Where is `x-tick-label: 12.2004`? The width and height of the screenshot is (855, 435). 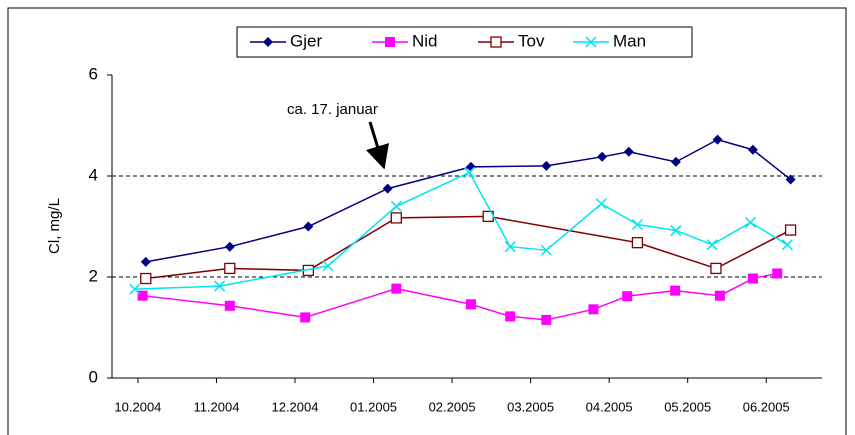 x-tick-label: 12.2004 is located at coordinates (294, 406).